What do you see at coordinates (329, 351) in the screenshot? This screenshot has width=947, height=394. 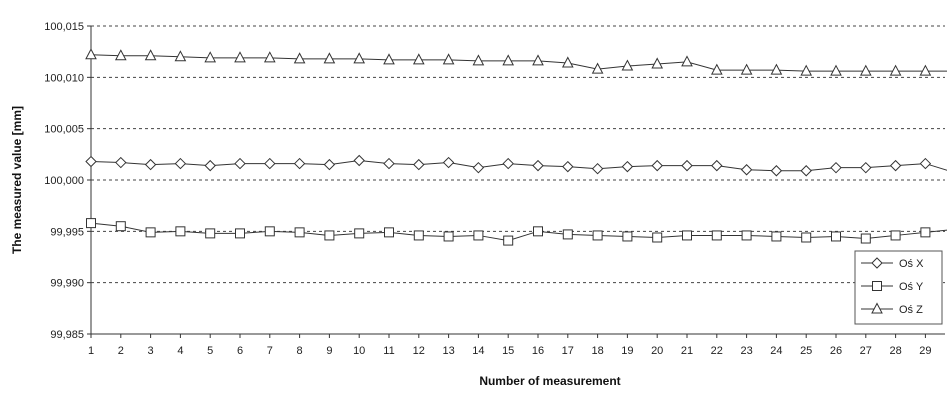 I see `x-tick-label: 9` at bounding box center [329, 351].